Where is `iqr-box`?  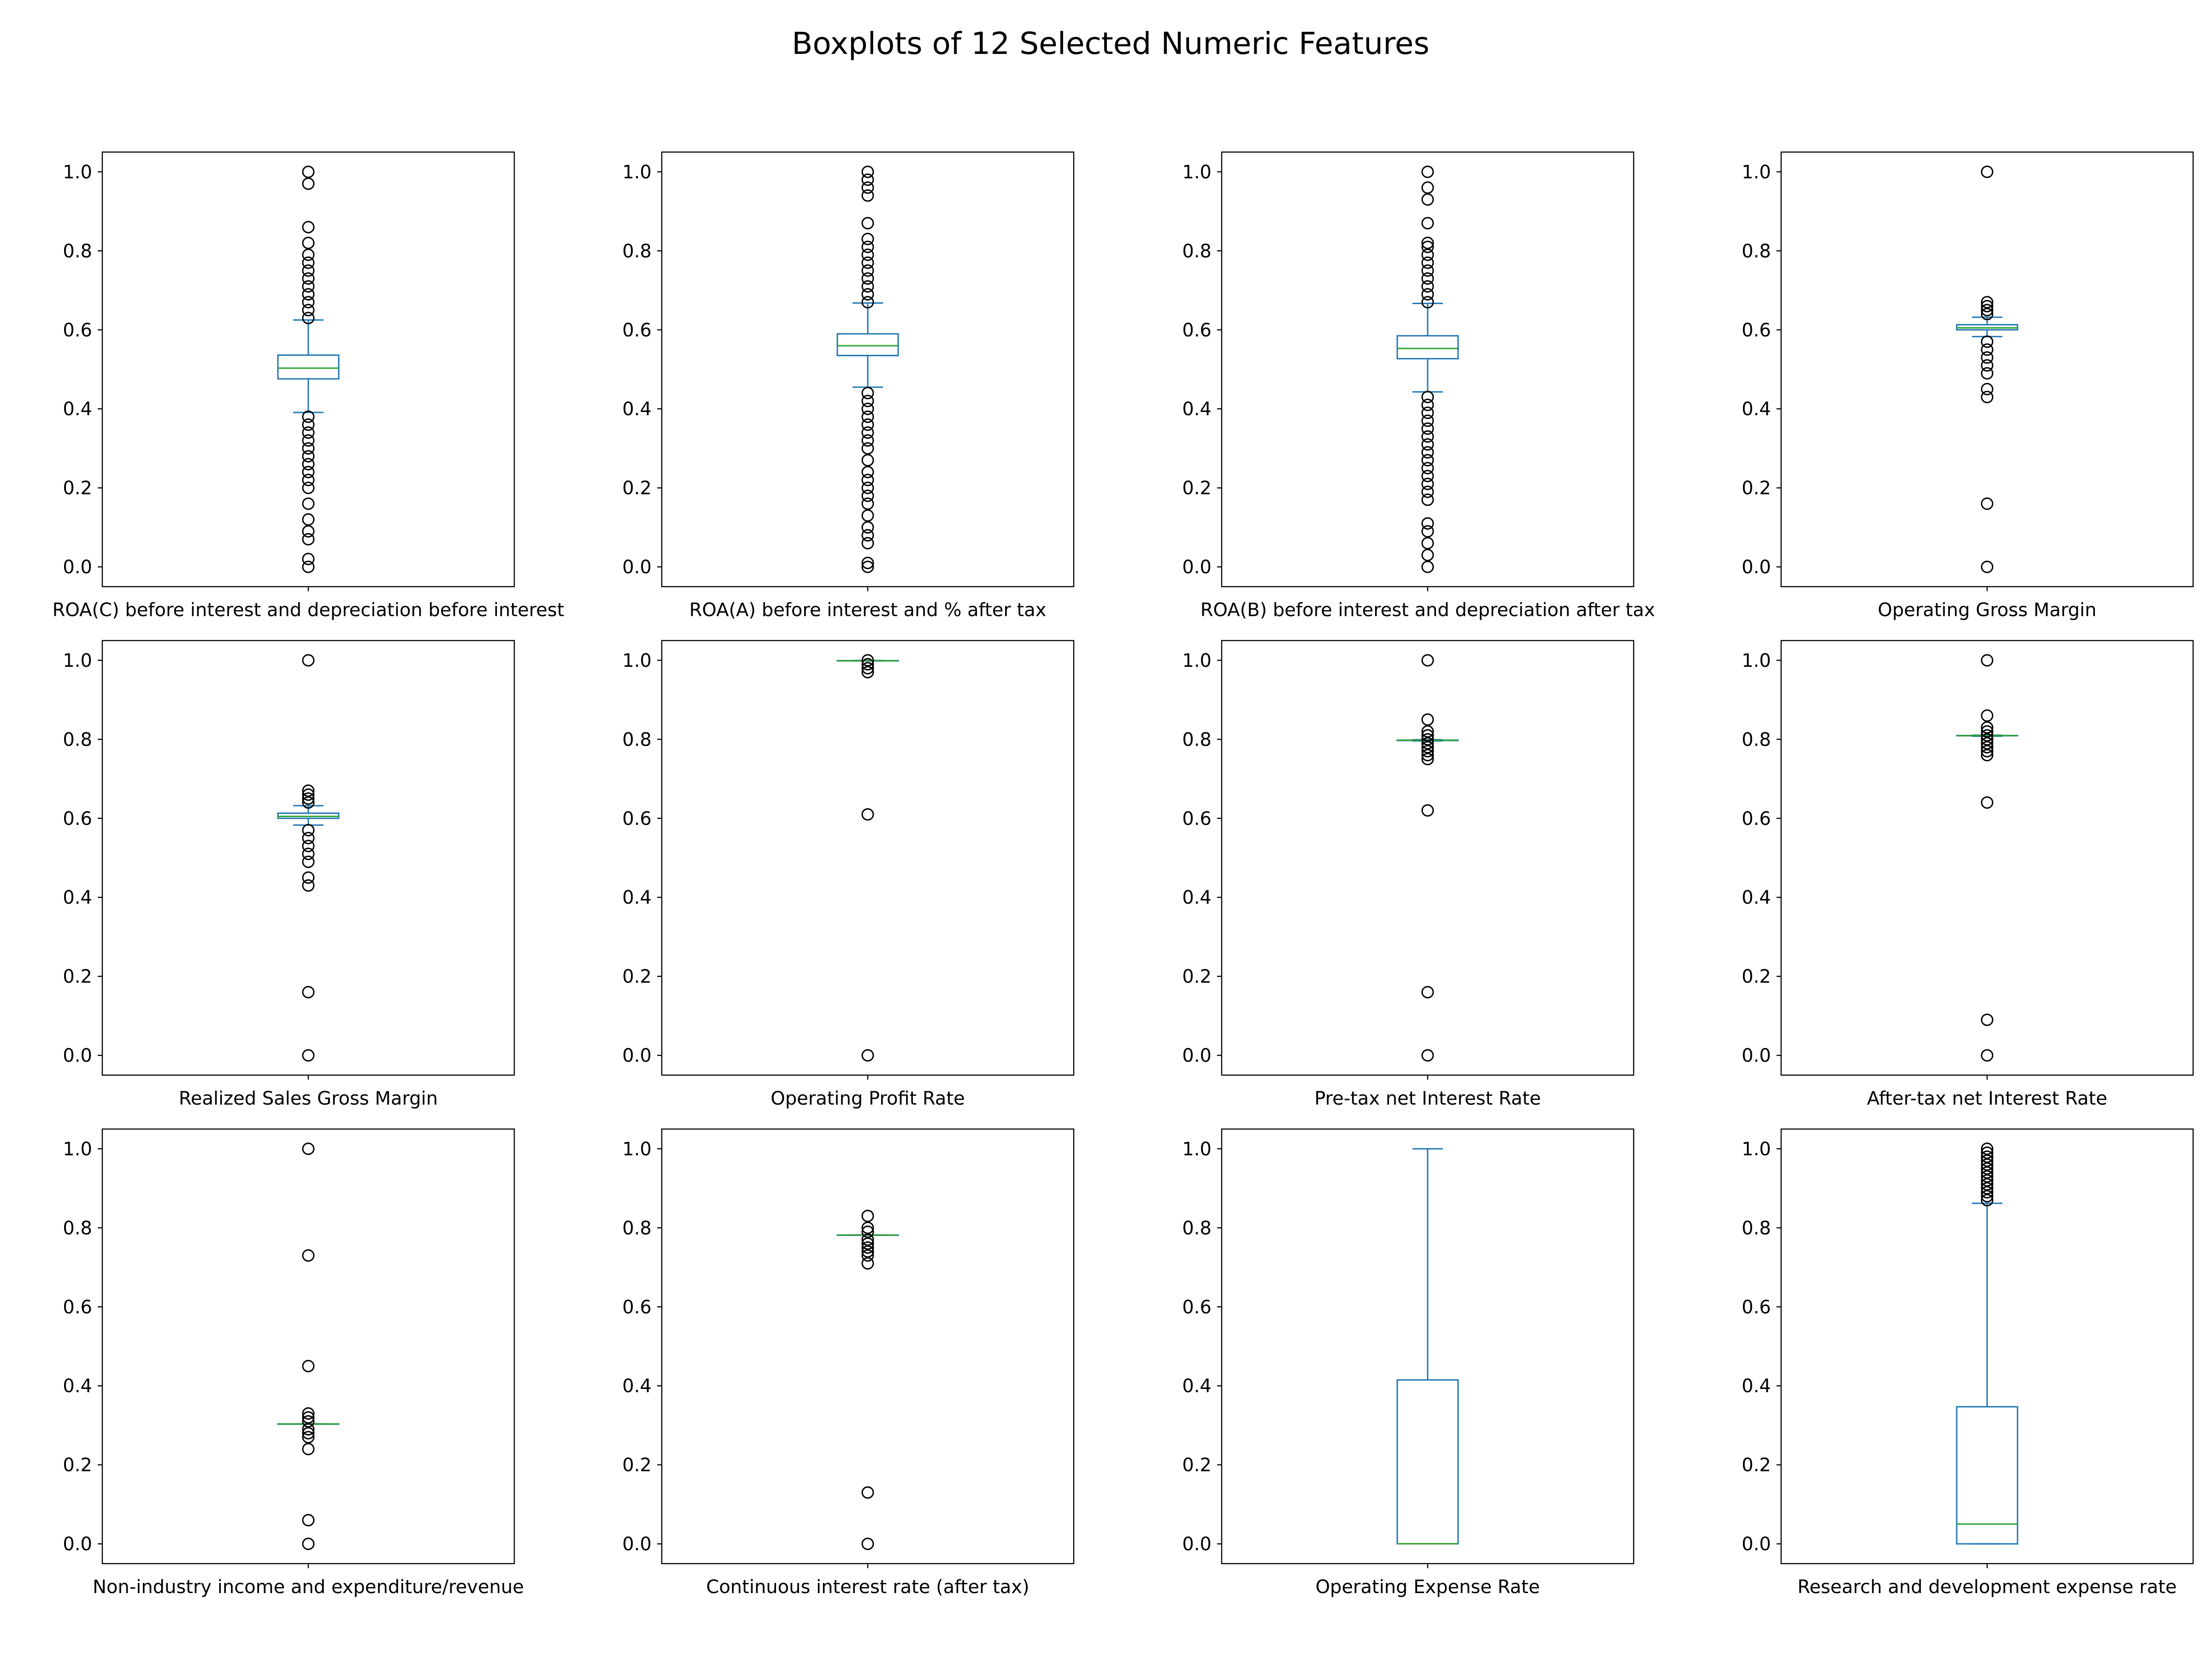 iqr-box is located at coordinates (867, 344).